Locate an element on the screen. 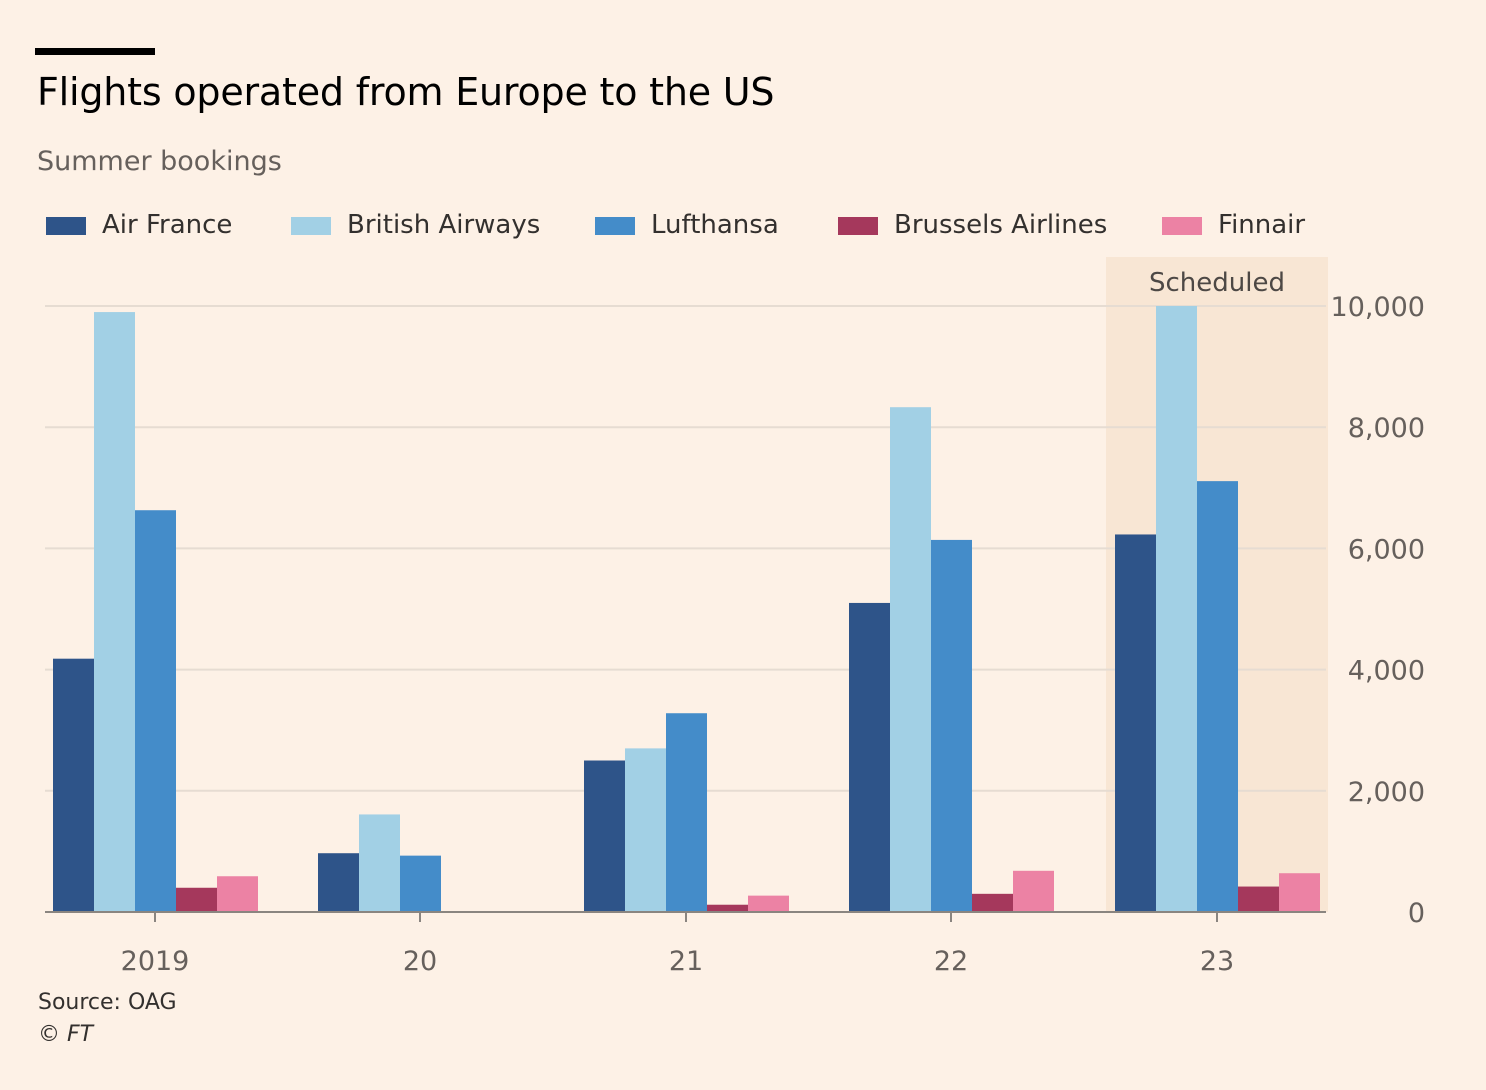 Image resolution: width=1486 pixels, height=1090 pixels. legend-swatch-british-airways is located at coordinates (311, 226).